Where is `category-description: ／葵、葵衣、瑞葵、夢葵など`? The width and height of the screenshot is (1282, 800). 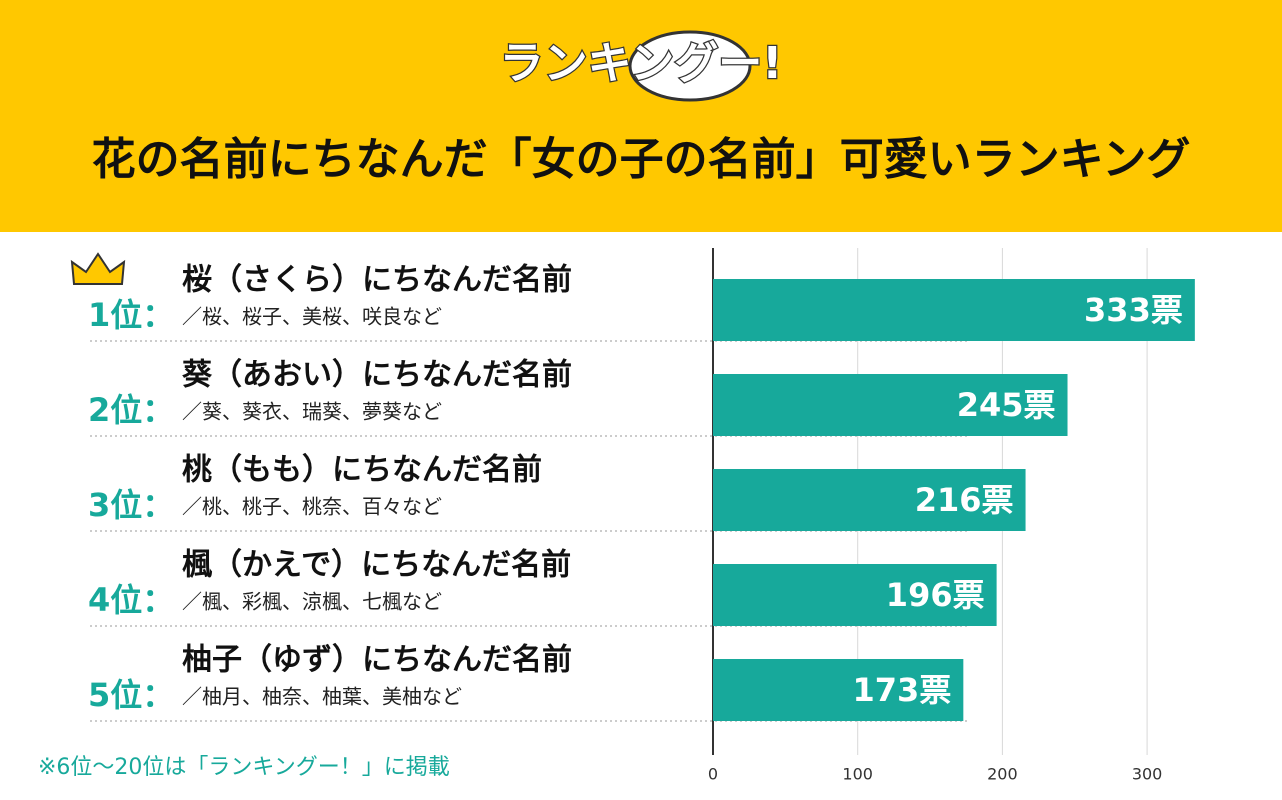 category-description: ／葵、葵衣、瑞葵、夢葵など is located at coordinates (312, 412).